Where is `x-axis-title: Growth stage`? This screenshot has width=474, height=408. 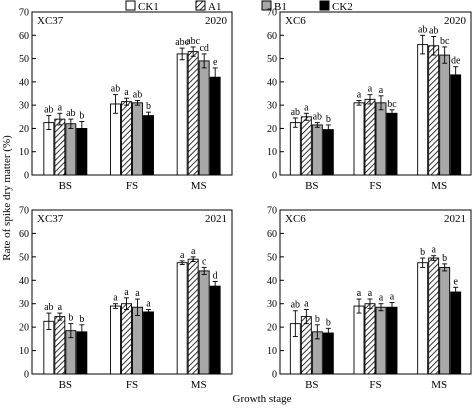
x-axis-title: Growth stage is located at coordinates (262, 399).